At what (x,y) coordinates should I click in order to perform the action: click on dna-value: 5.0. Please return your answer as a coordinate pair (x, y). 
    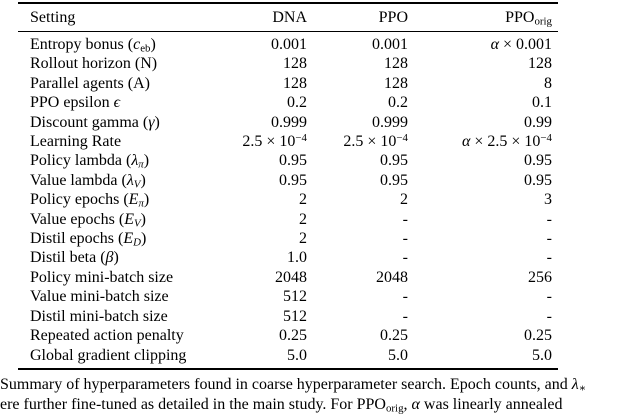
    Looking at the image, I should click on (265, 357).